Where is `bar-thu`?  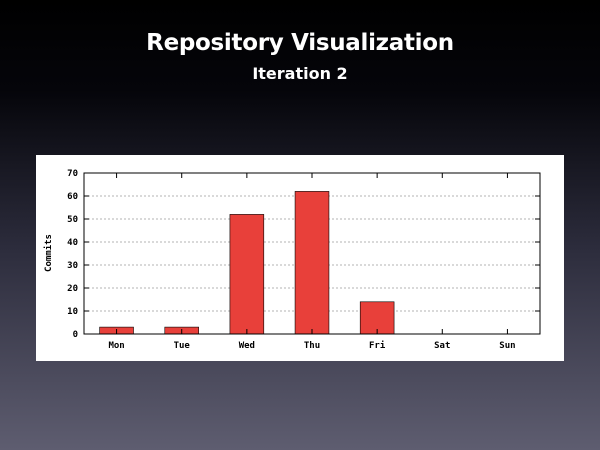 bar-thu is located at coordinates (312, 263).